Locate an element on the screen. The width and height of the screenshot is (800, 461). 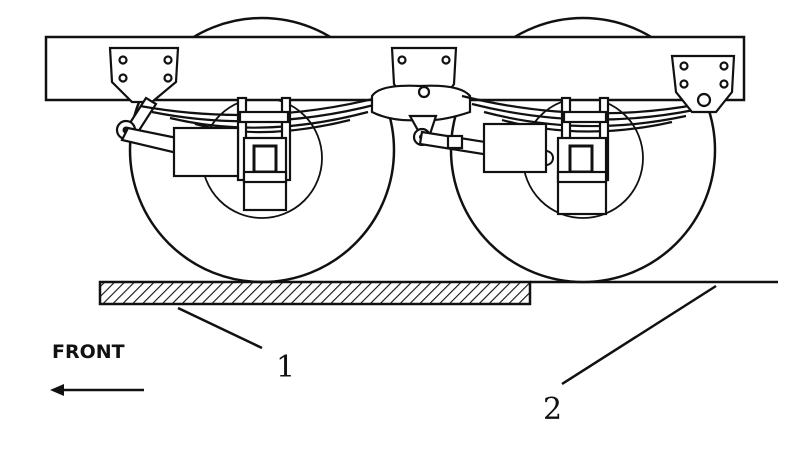
rear-axle-seat is located at coordinates (546, 156).